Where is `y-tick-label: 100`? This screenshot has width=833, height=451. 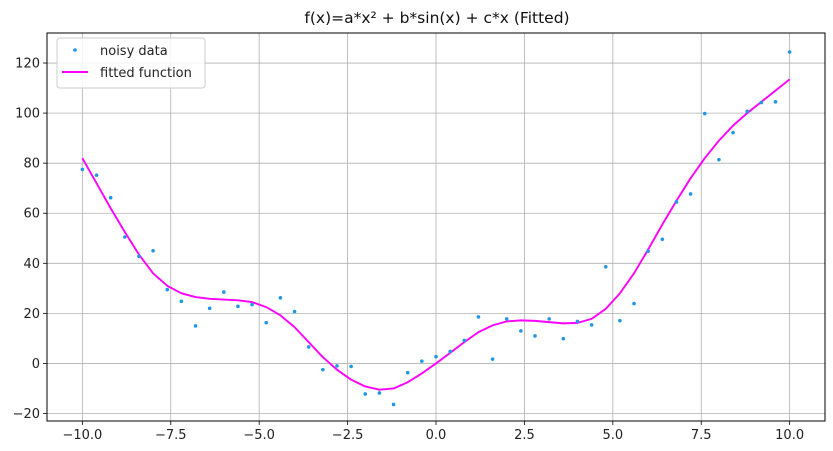
y-tick-label: 100 is located at coordinates (27, 114).